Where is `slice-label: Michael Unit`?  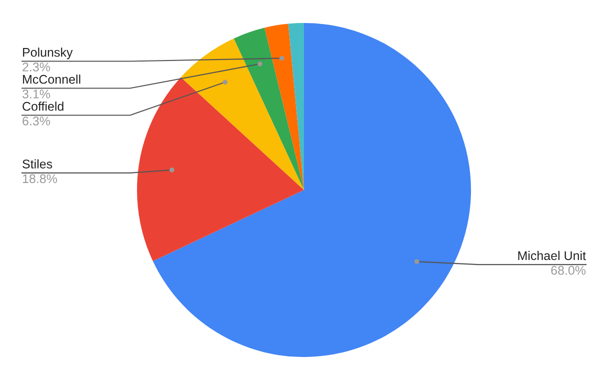 slice-label: Michael Unit is located at coordinates (552, 255).